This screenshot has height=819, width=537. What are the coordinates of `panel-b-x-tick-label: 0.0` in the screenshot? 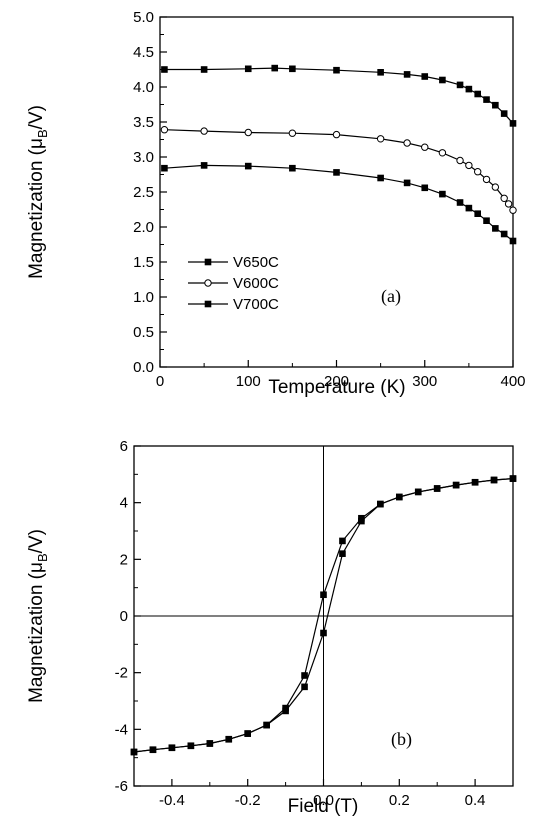 It's located at (323, 800).